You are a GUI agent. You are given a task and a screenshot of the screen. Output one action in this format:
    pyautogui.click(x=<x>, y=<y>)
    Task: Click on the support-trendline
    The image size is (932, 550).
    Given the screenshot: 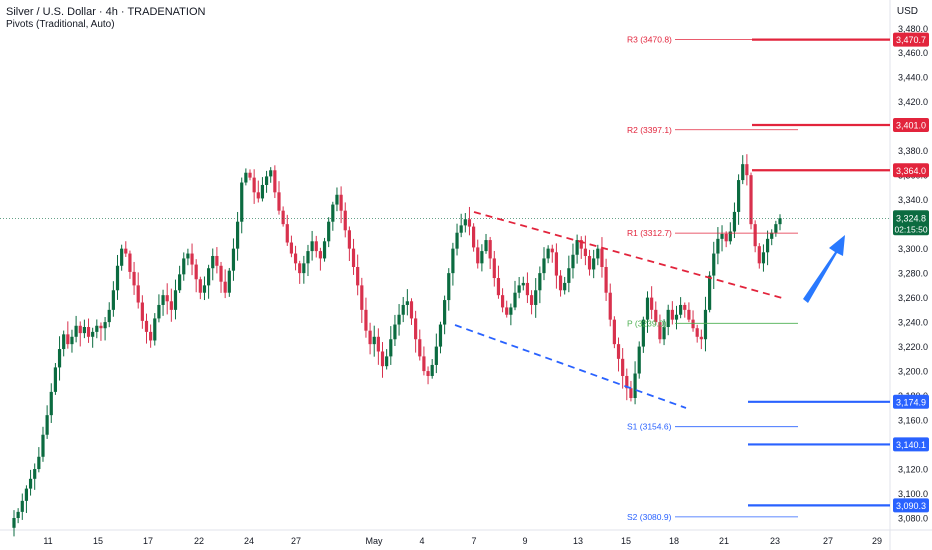 What is the action you would take?
    pyautogui.click(x=570, y=366)
    